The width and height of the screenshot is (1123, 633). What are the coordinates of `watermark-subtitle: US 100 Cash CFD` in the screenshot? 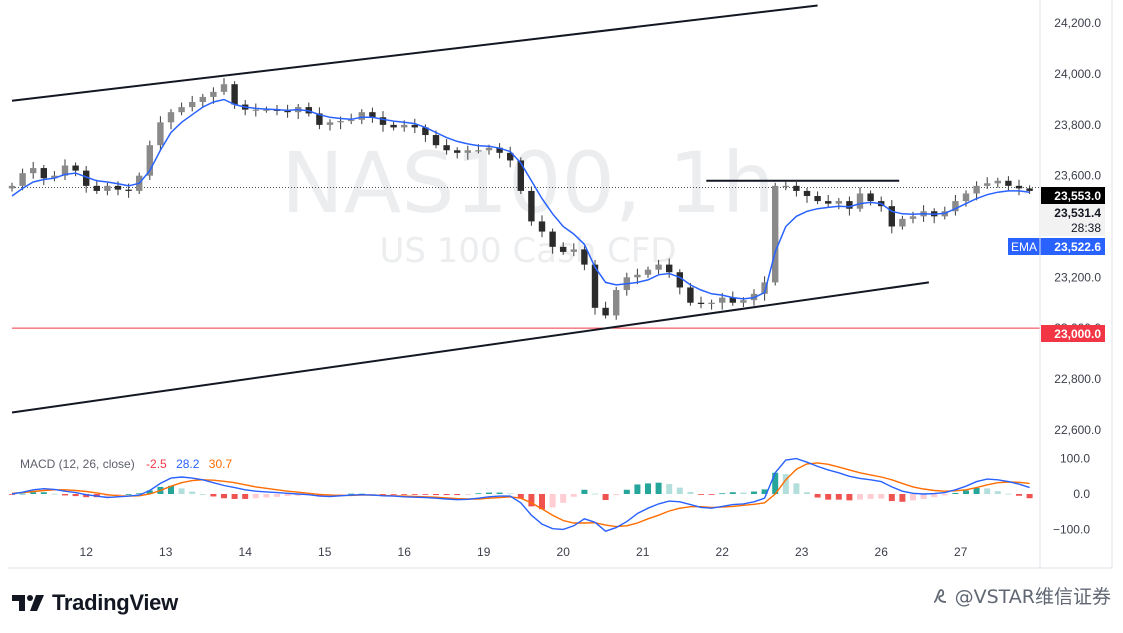 It's located at (527, 251).